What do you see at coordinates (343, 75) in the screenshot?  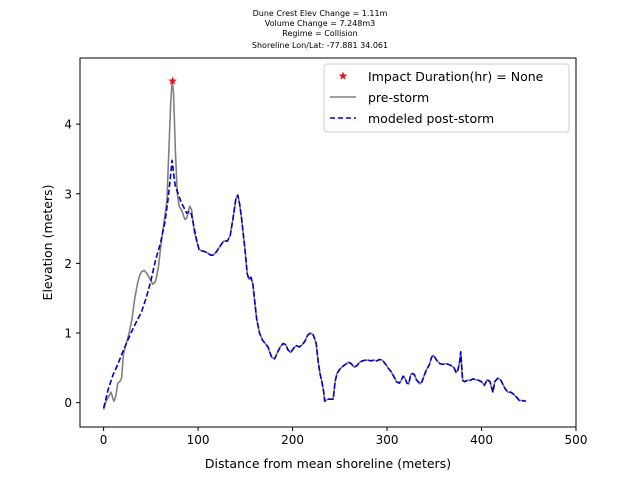 I see `legend-star-icon` at bounding box center [343, 75].